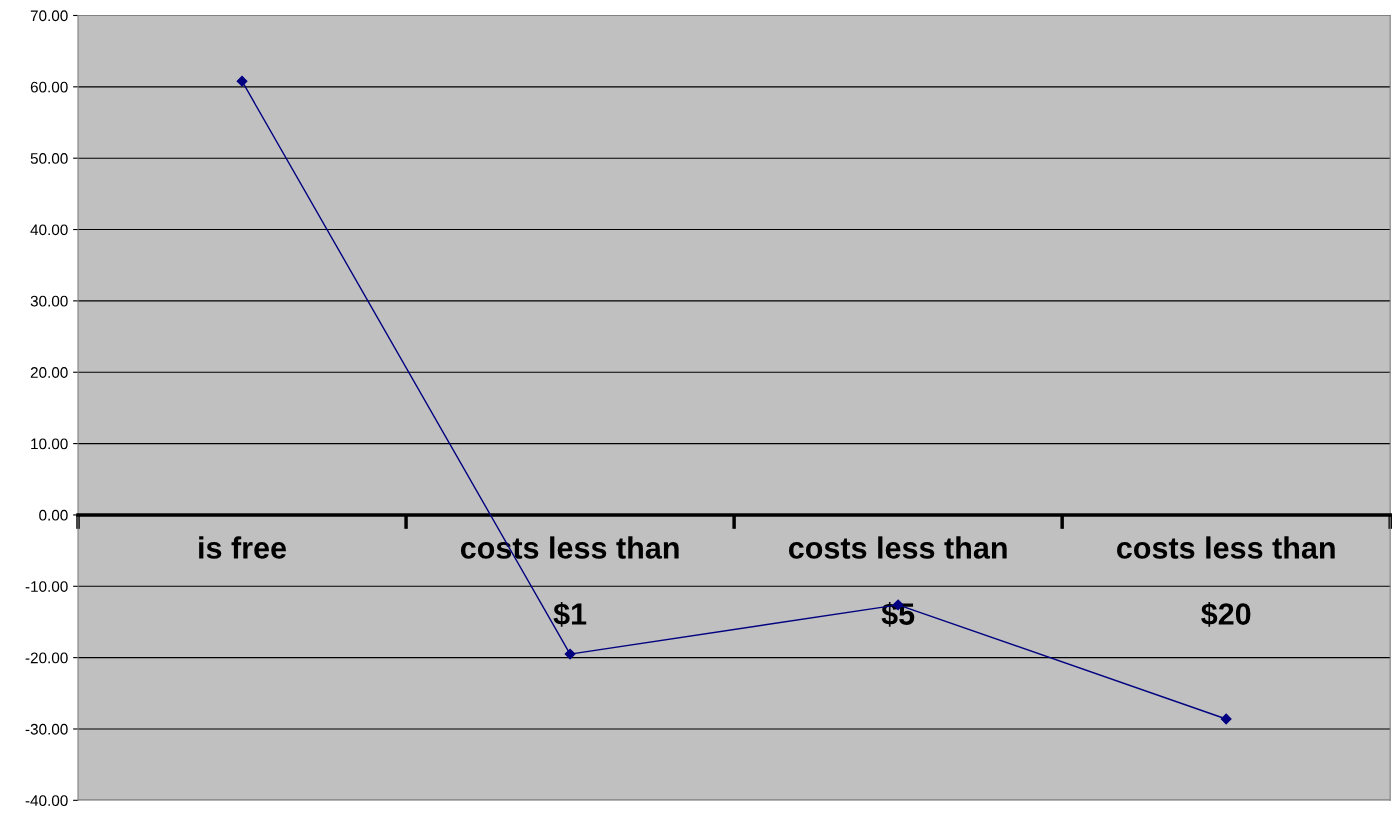  What do you see at coordinates (49, 16) in the screenshot?
I see `y-tick-label: 70.00` at bounding box center [49, 16].